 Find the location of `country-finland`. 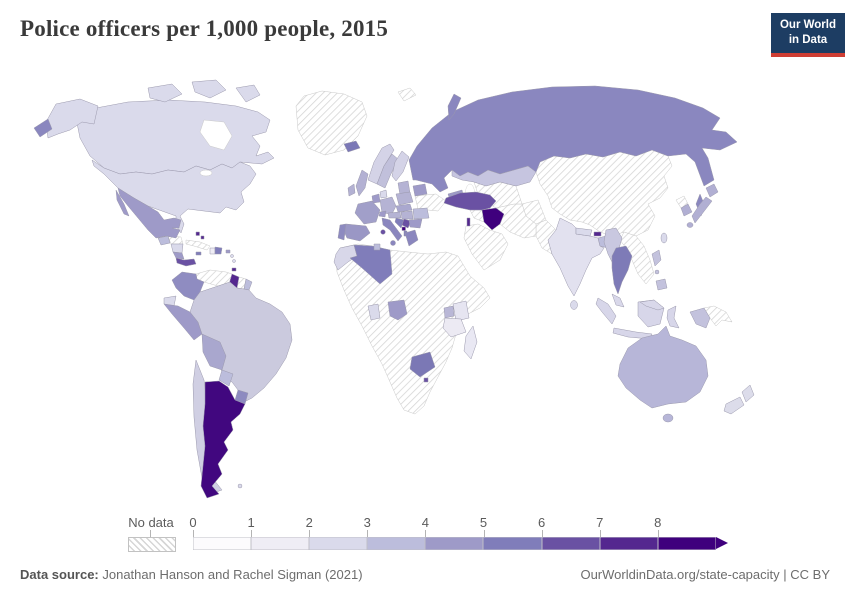

country-finland is located at coordinates (400, 166).